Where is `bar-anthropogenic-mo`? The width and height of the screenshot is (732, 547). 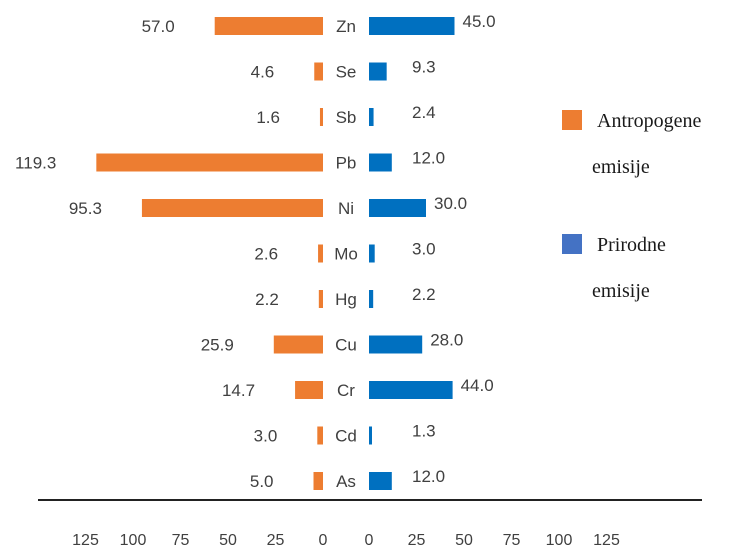 bar-anthropogenic-mo is located at coordinates (320, 253).